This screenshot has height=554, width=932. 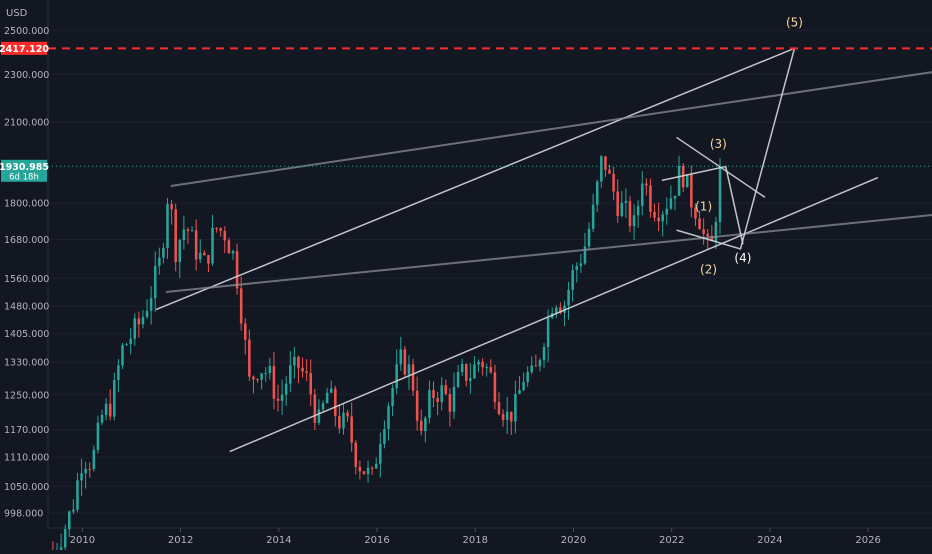 I want to click on wave-label: (3), so click(x=718, y=144).